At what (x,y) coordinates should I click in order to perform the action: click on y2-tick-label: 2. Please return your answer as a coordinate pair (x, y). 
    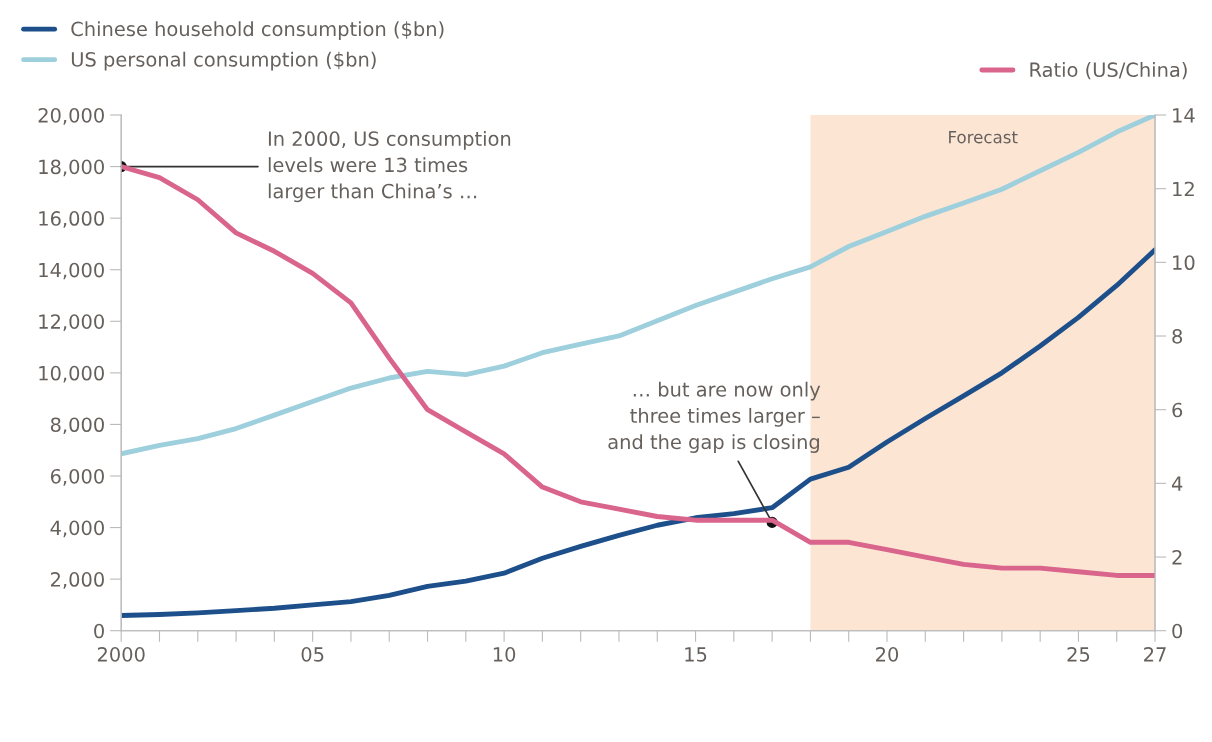
    Looking at the image, I should click on (1177, 557).